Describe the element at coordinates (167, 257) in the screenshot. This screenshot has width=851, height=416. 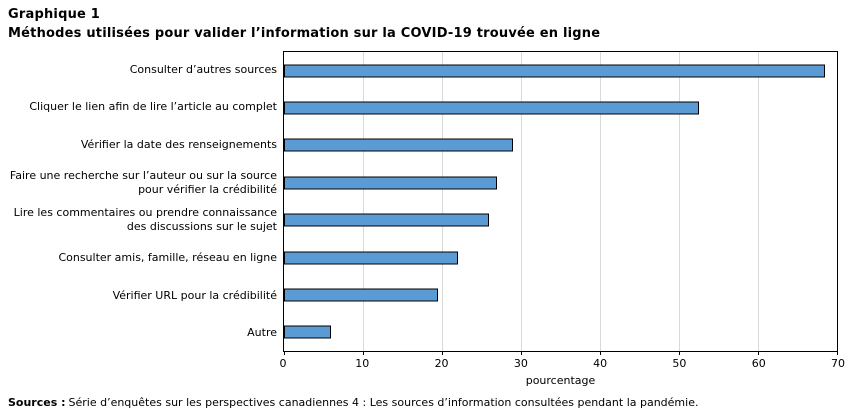
I see `category-label-6: Consulter amis, famille, réseau en ligne` at that location.